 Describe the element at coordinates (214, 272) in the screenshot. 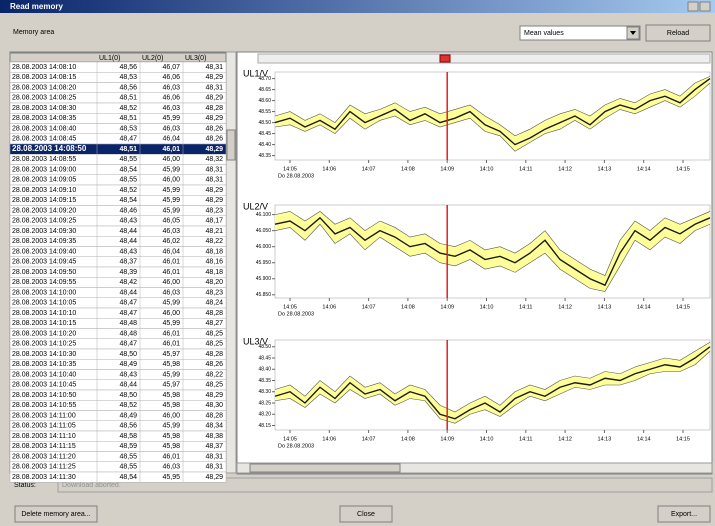

I see `value-cell: 48,18` at that location.